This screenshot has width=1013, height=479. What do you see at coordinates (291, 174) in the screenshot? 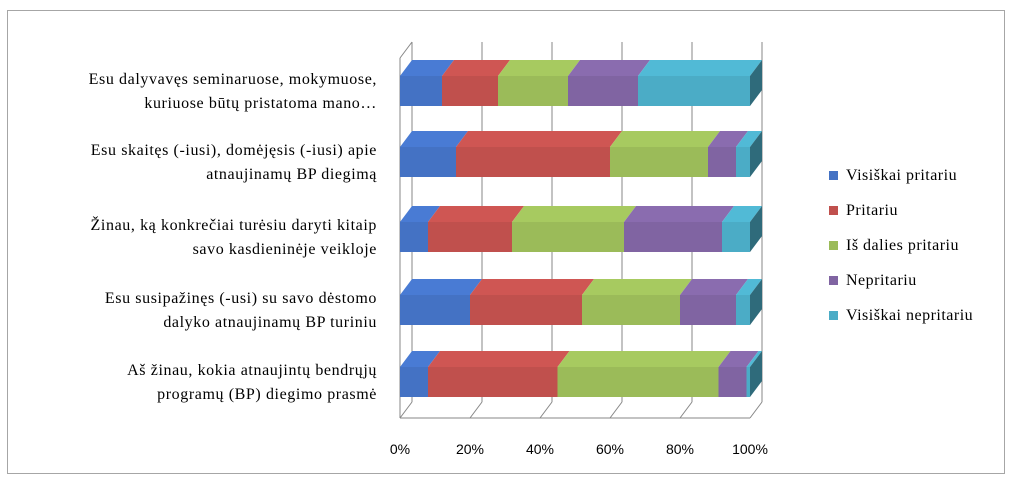
I see `category-label: atnaujinamų BP diegimą` at bounding box center [291, 174].